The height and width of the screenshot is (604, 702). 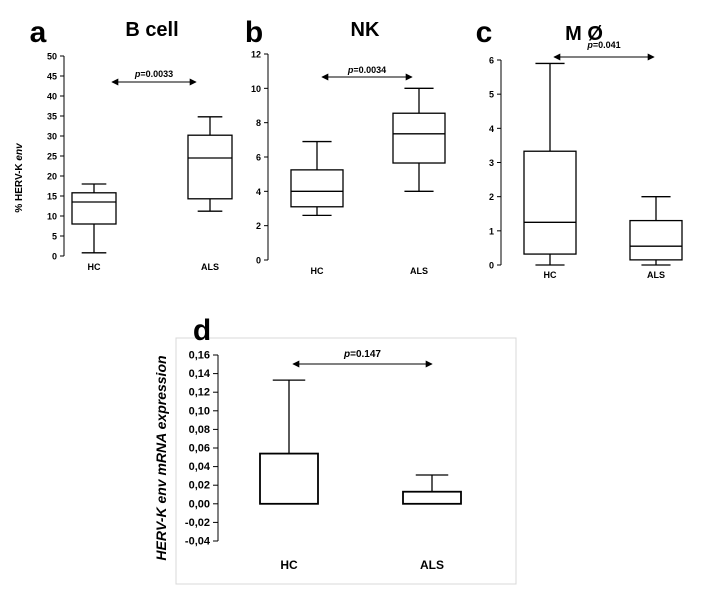 What do you see at coordinates (200, 467) in the screenshot?
I see `panel-d-tick-label: 0,04` at bounding box center [200, 467].